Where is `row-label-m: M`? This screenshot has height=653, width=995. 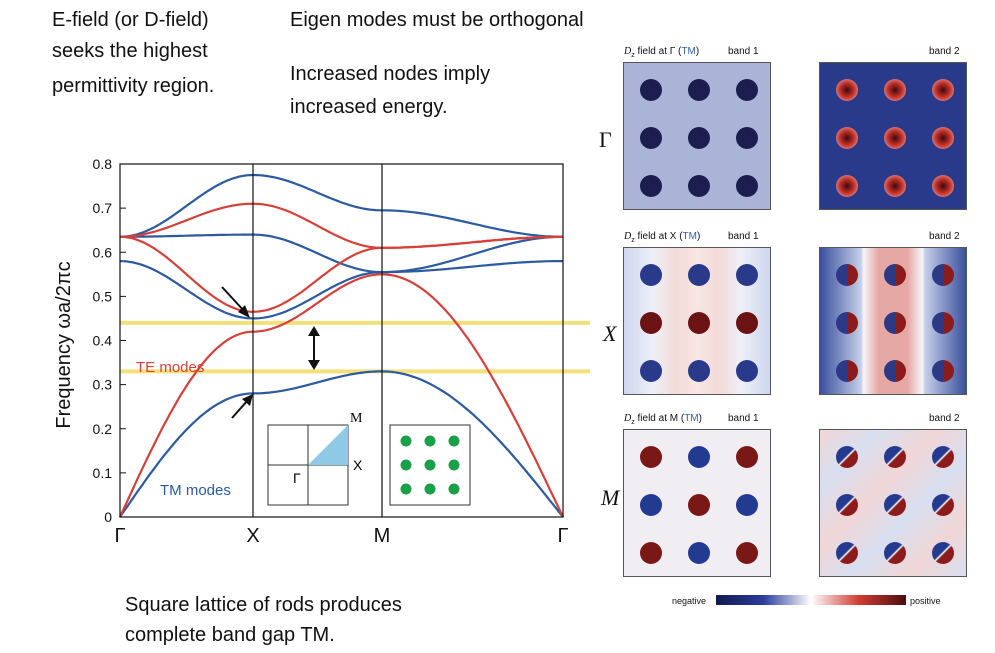 row-label-m: M is located at coordinates (610, 497).